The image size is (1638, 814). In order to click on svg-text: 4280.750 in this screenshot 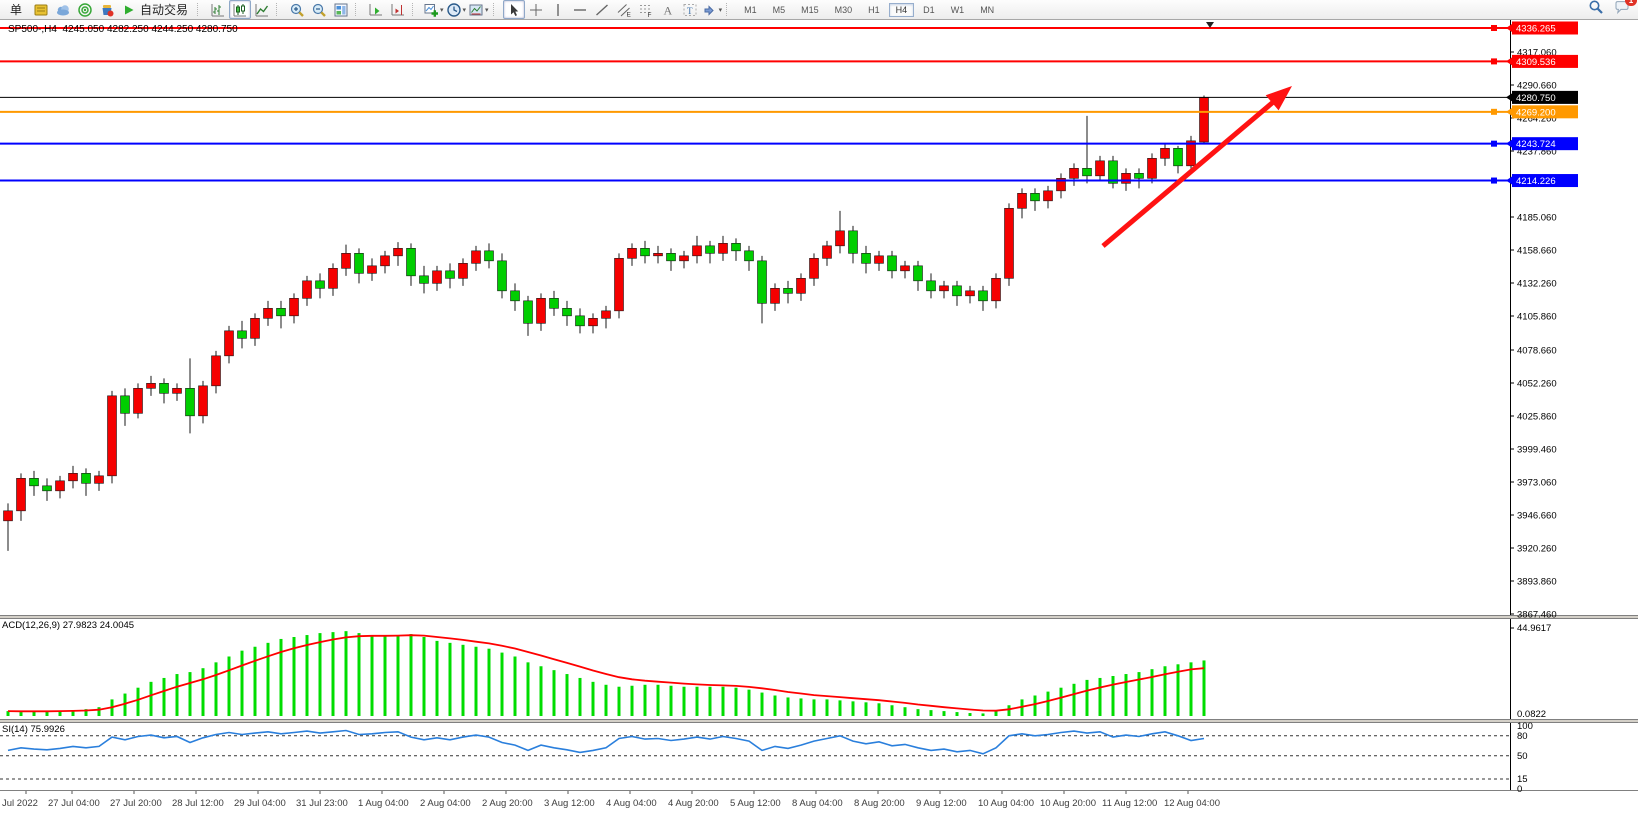, I will do `click(1536, 98)`.